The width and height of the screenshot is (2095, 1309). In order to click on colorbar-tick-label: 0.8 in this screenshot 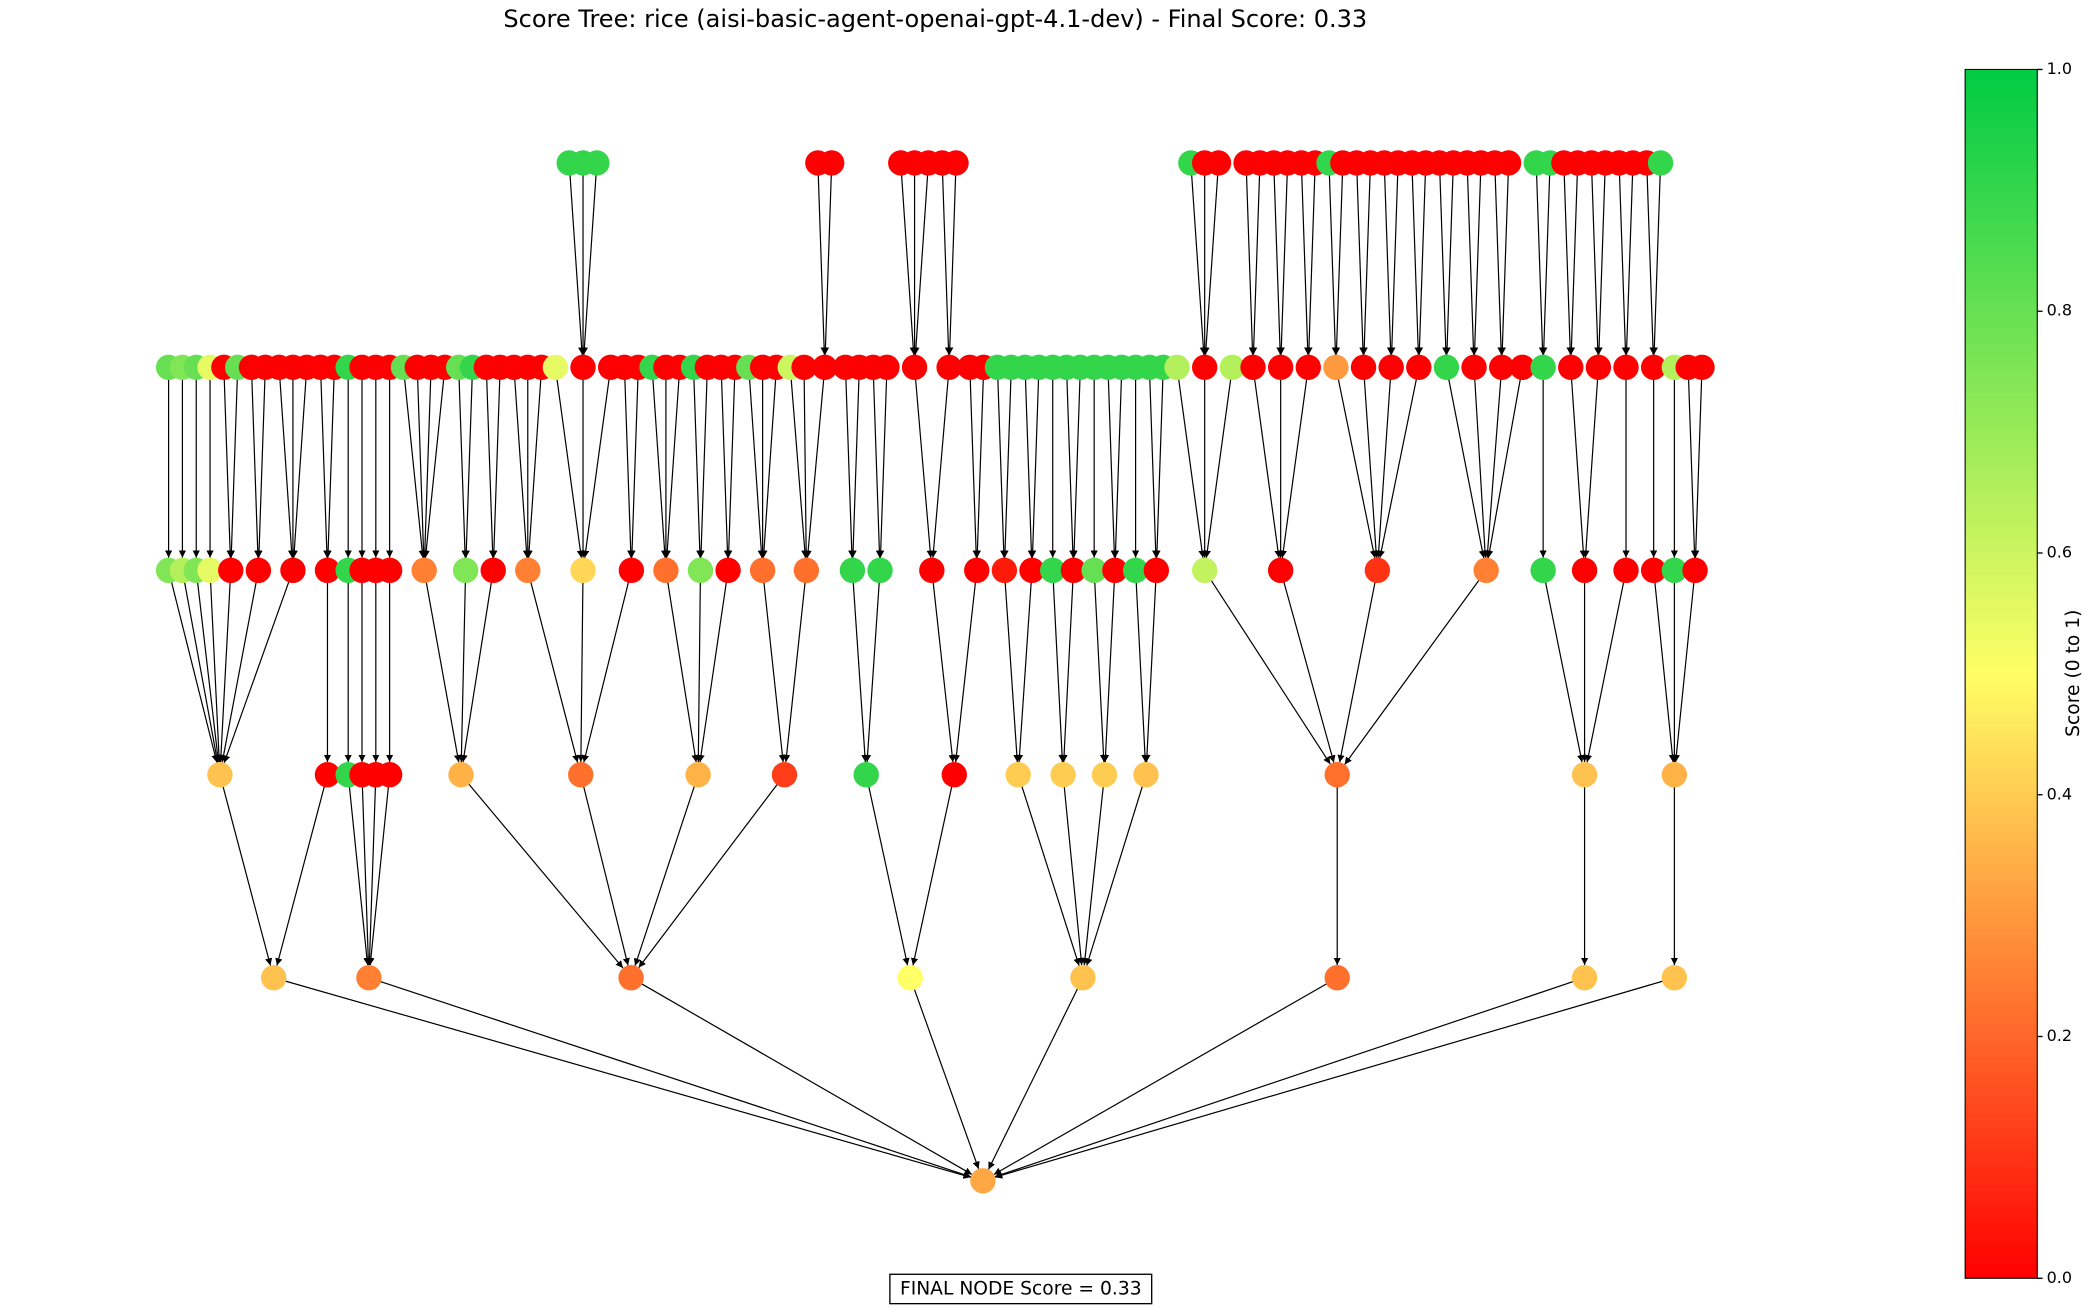, I will do `click(2059, 310)`.